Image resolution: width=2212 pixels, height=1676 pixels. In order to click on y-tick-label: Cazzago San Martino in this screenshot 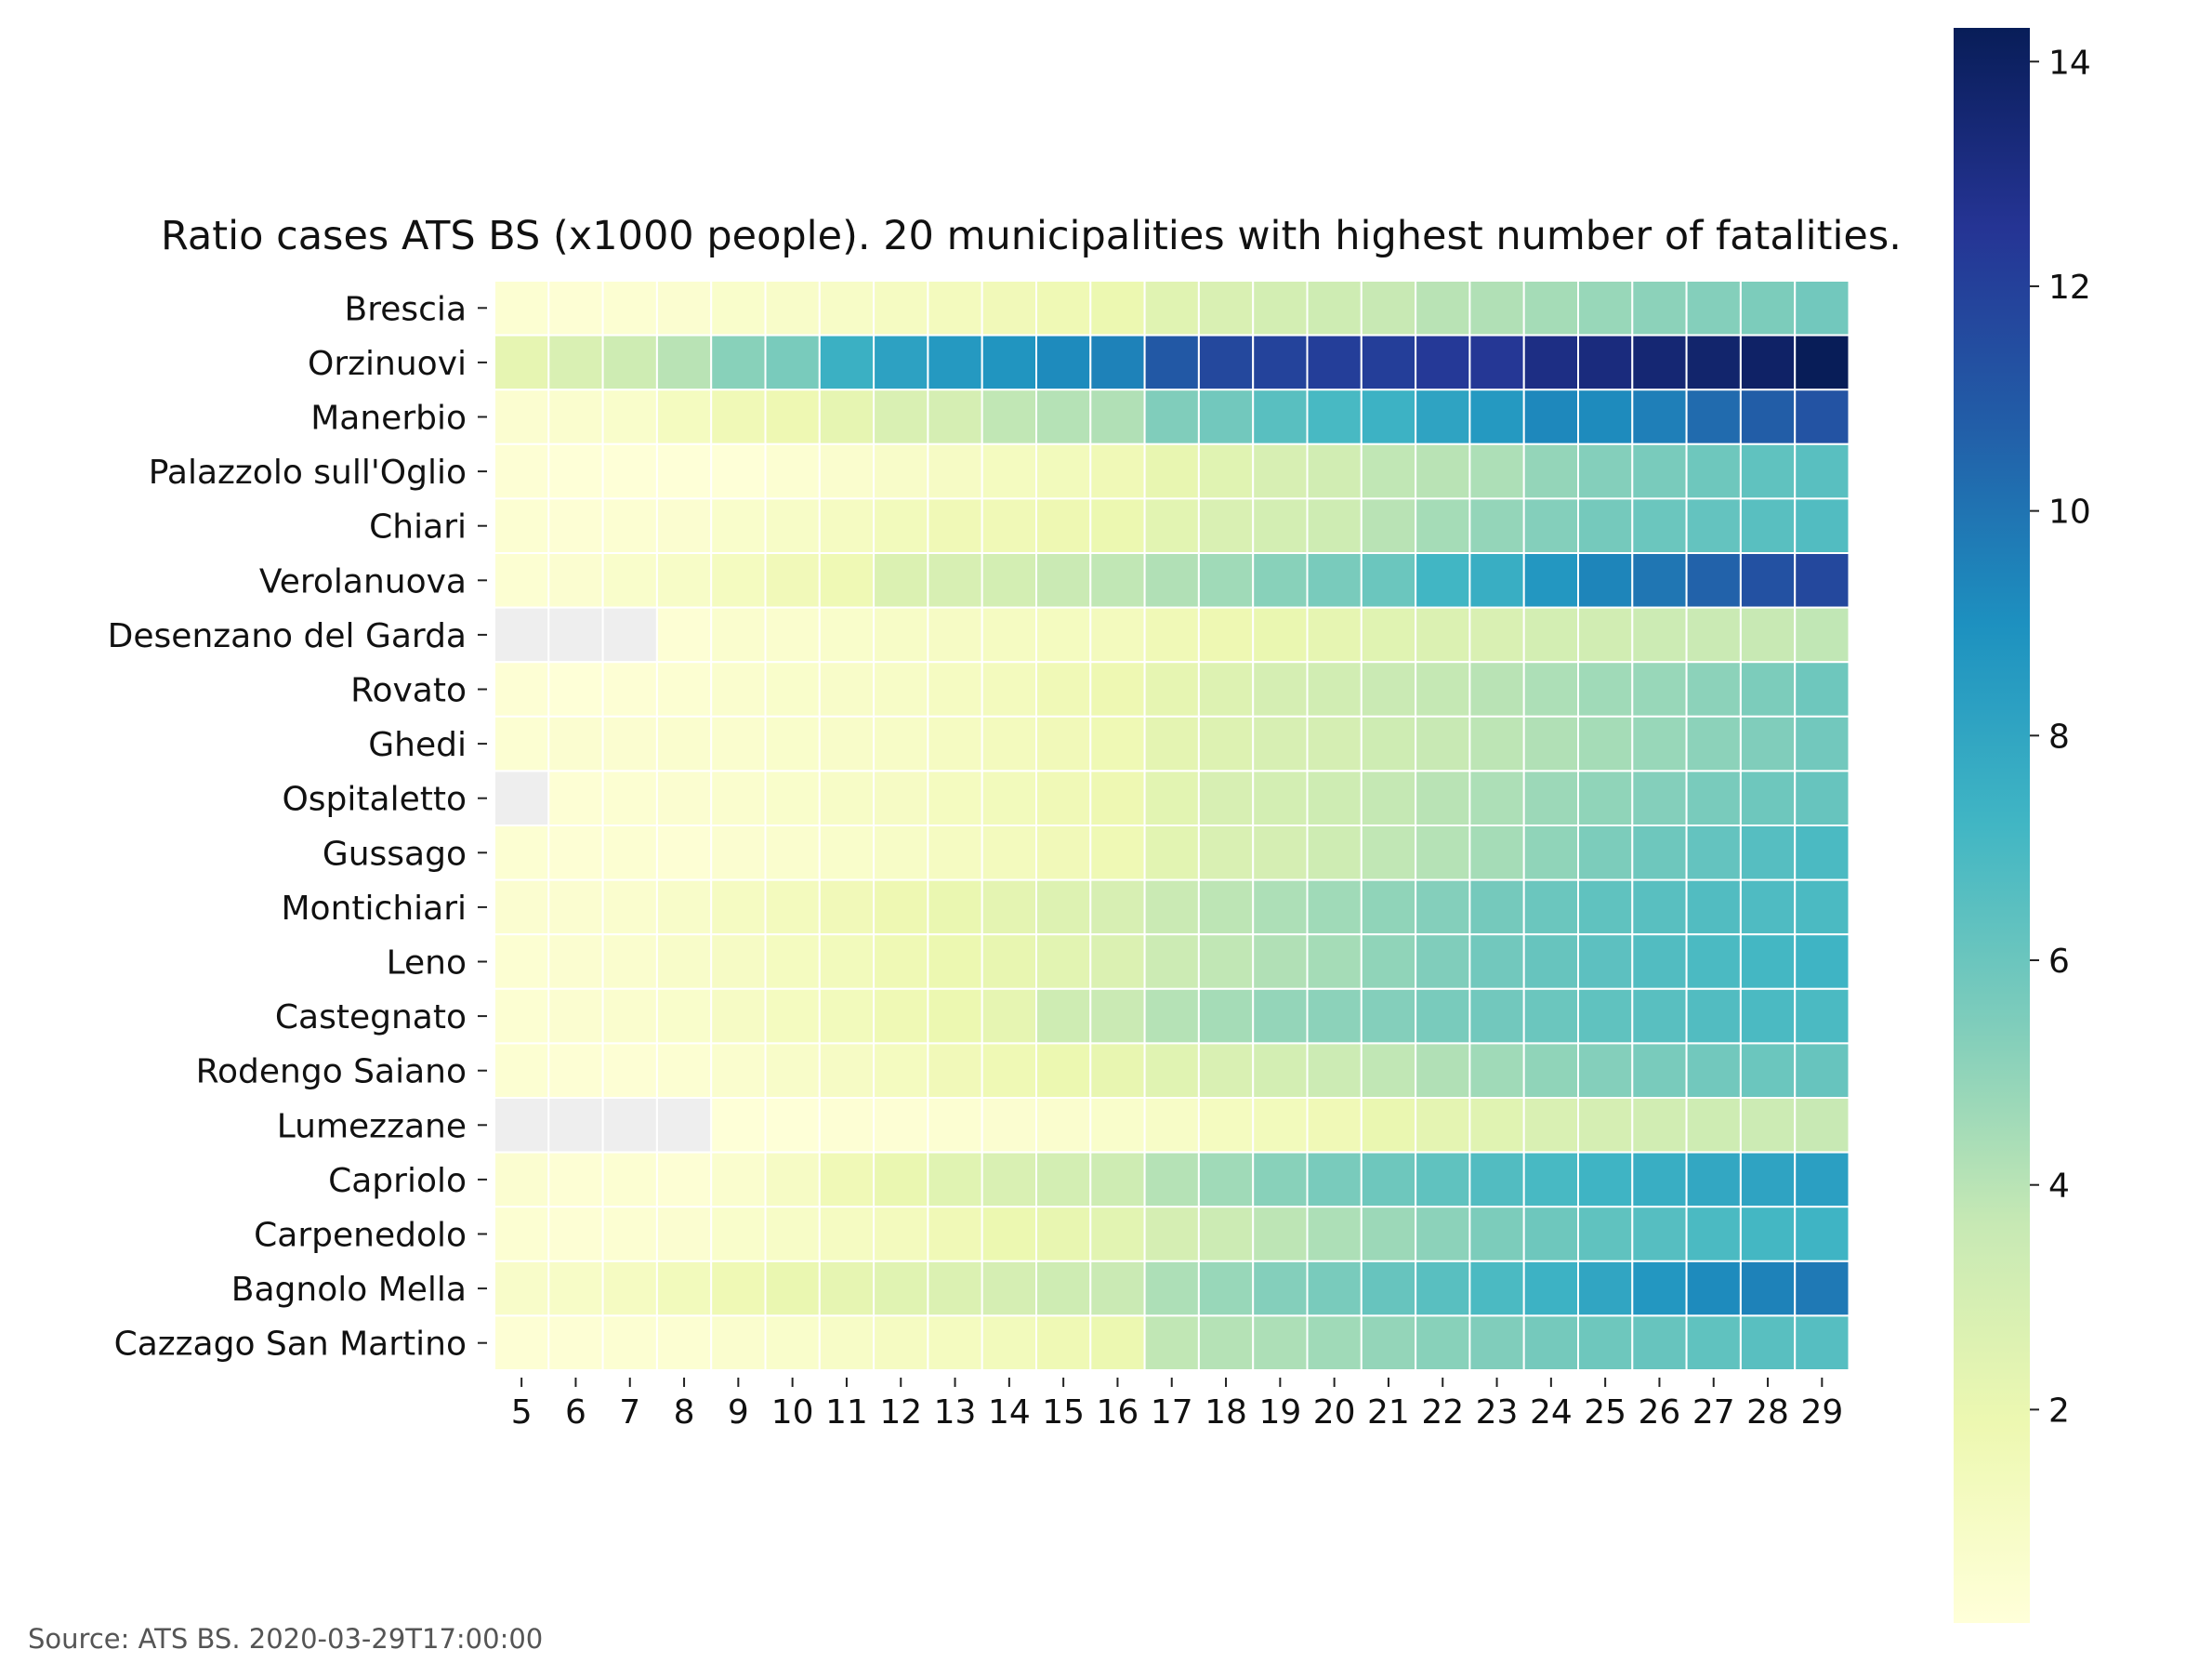, I will do `click(290, 1345)`.